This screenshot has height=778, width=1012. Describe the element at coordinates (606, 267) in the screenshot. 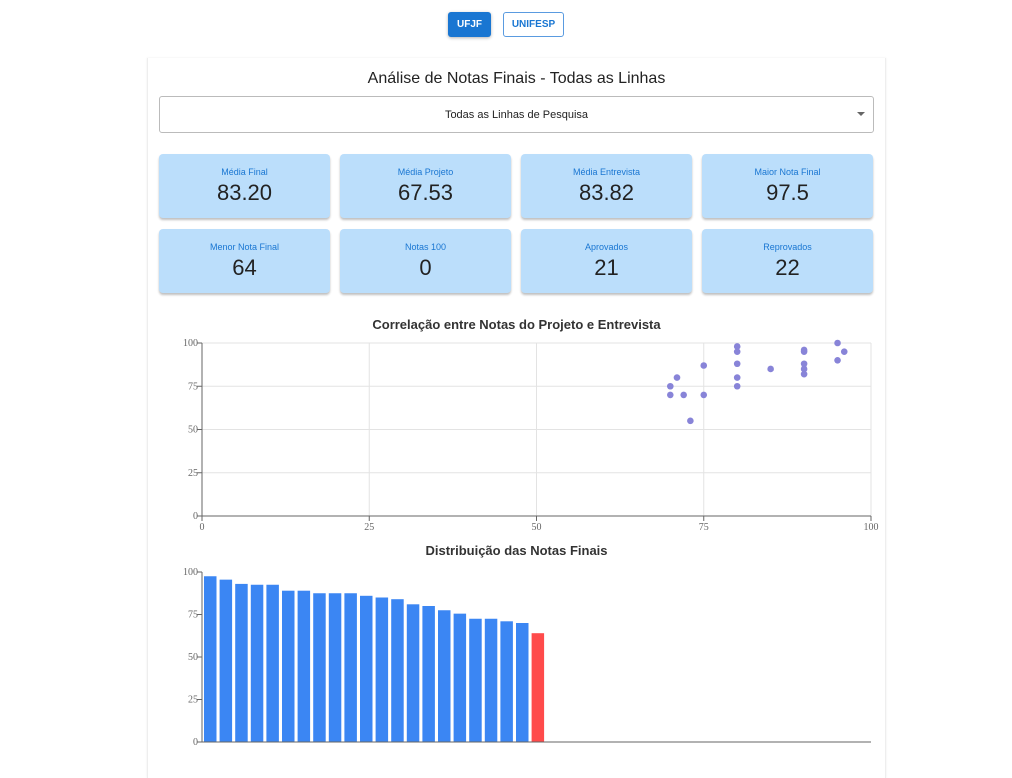

I see `stat-value: 21` at that location.